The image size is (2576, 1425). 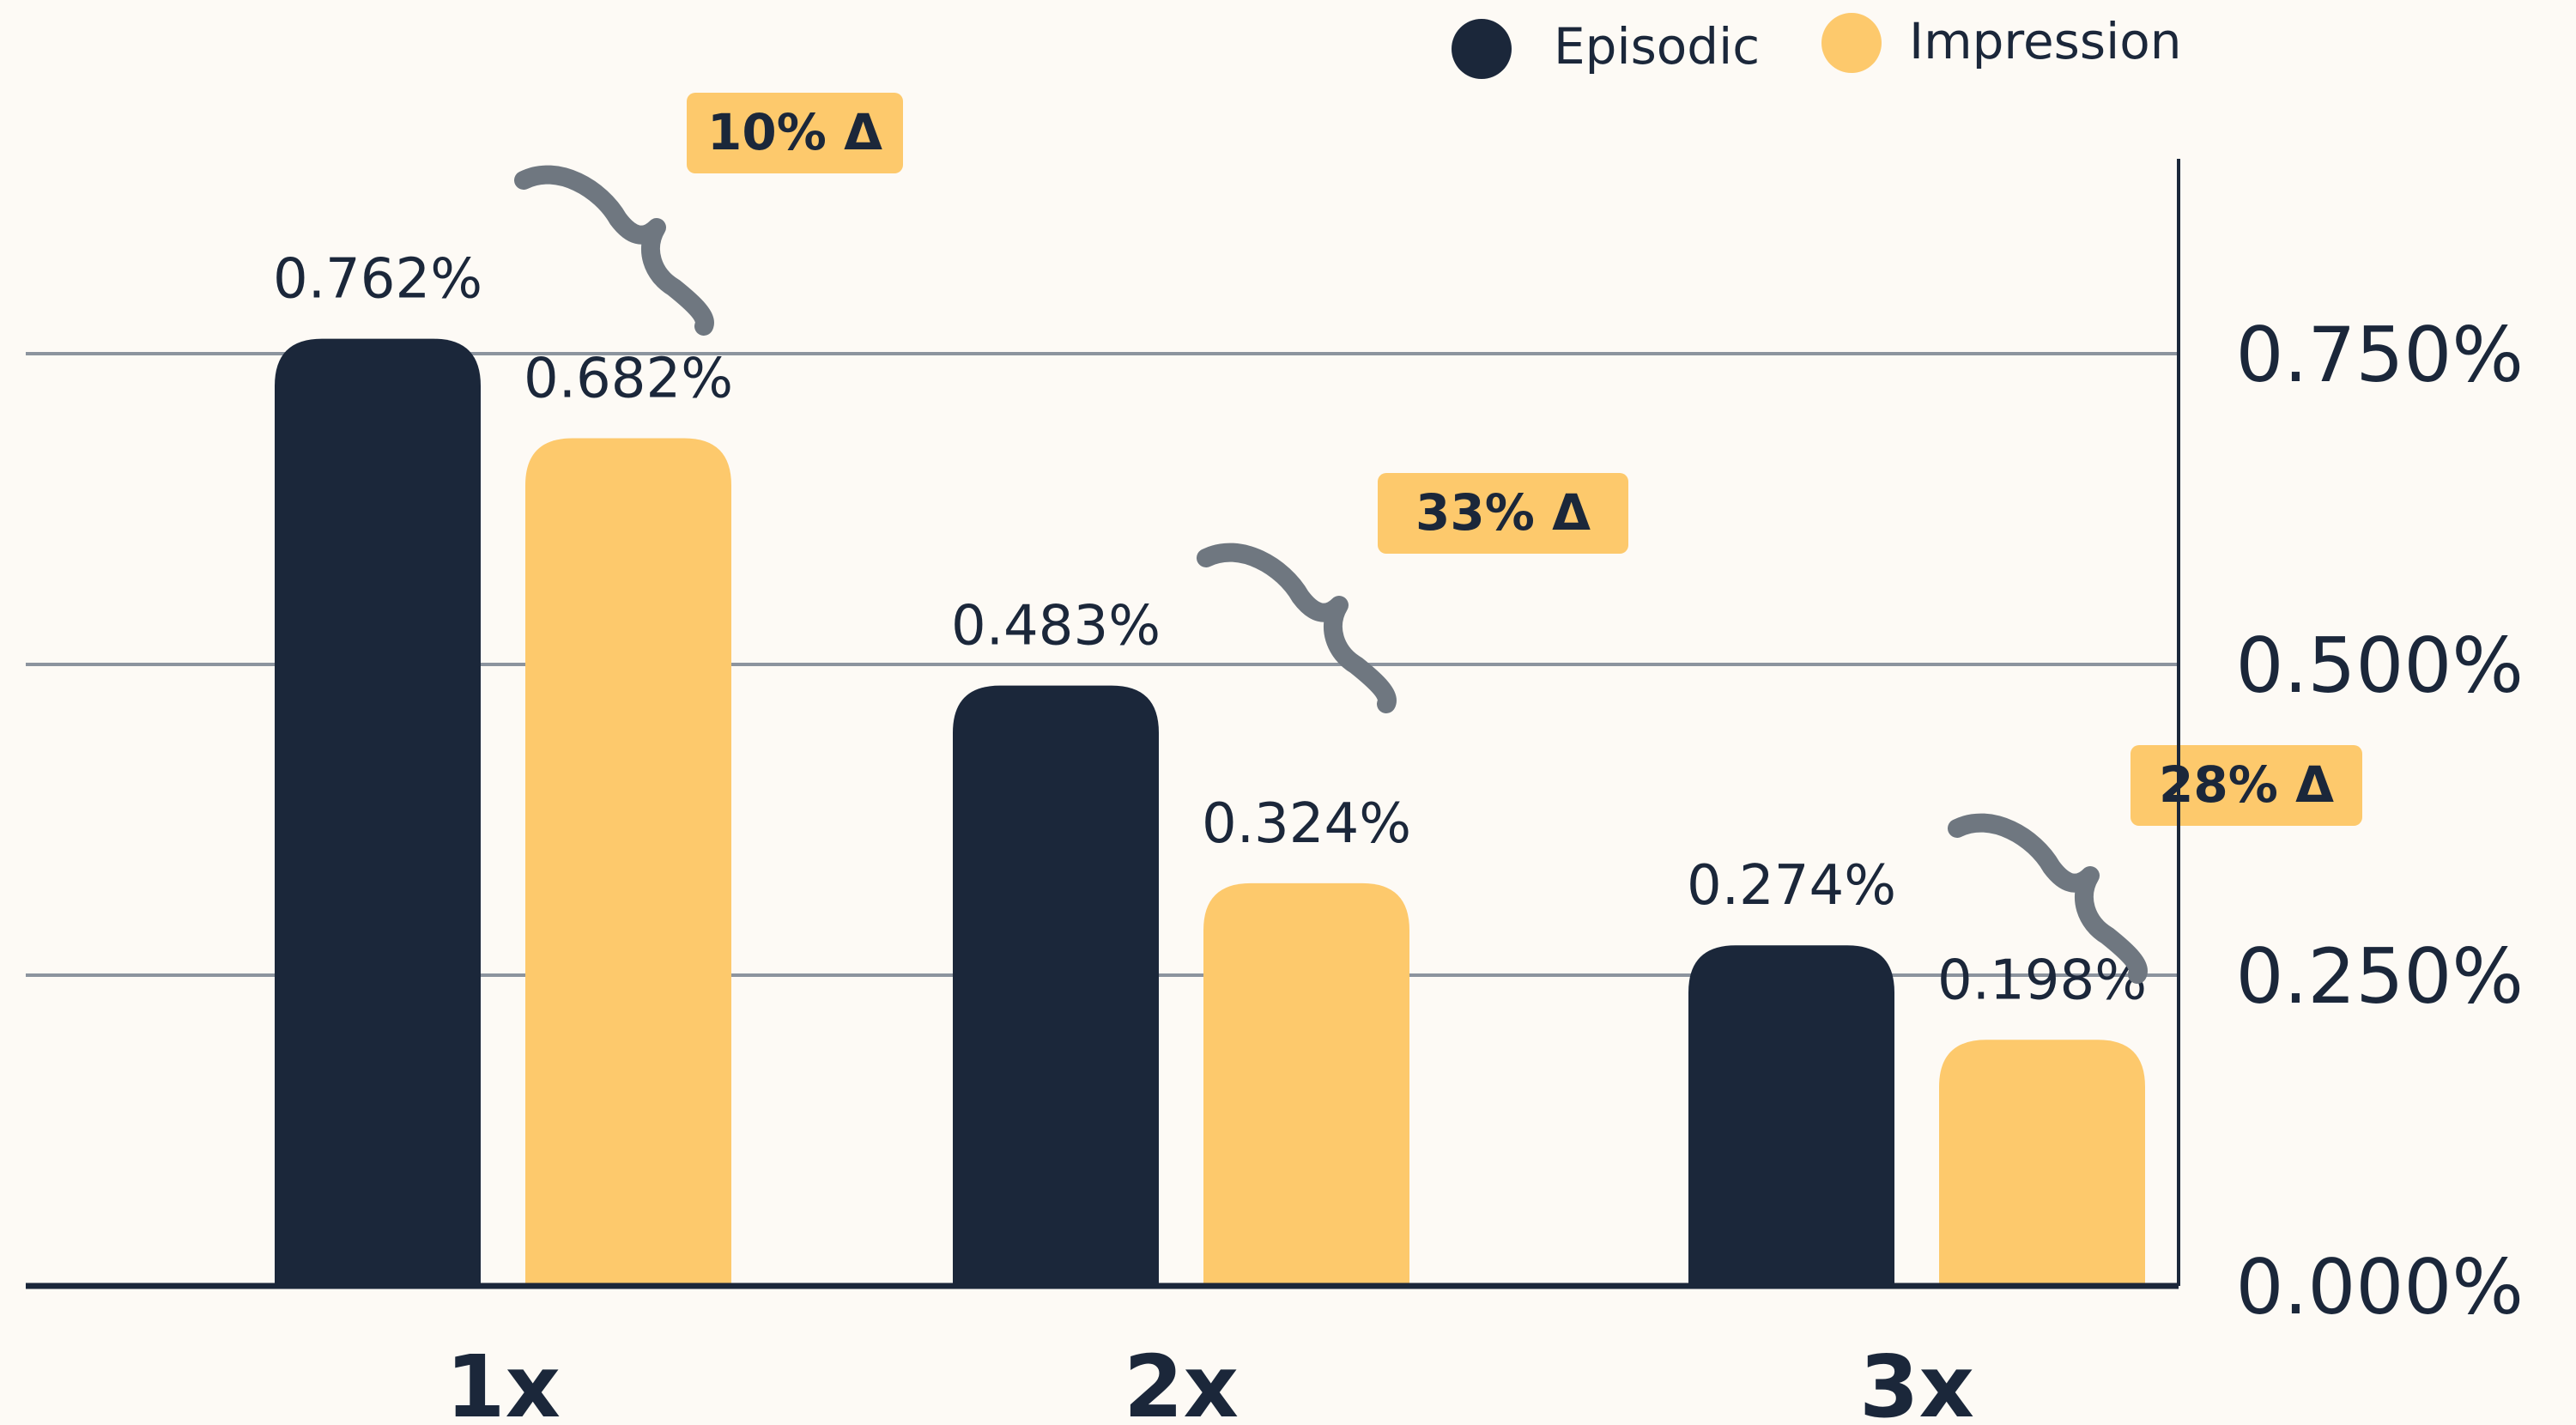 What do you see at coordinates (1056, 986) in the screenshot?
I see `bar-episodic-2x` at bounding box center [1056, 986].